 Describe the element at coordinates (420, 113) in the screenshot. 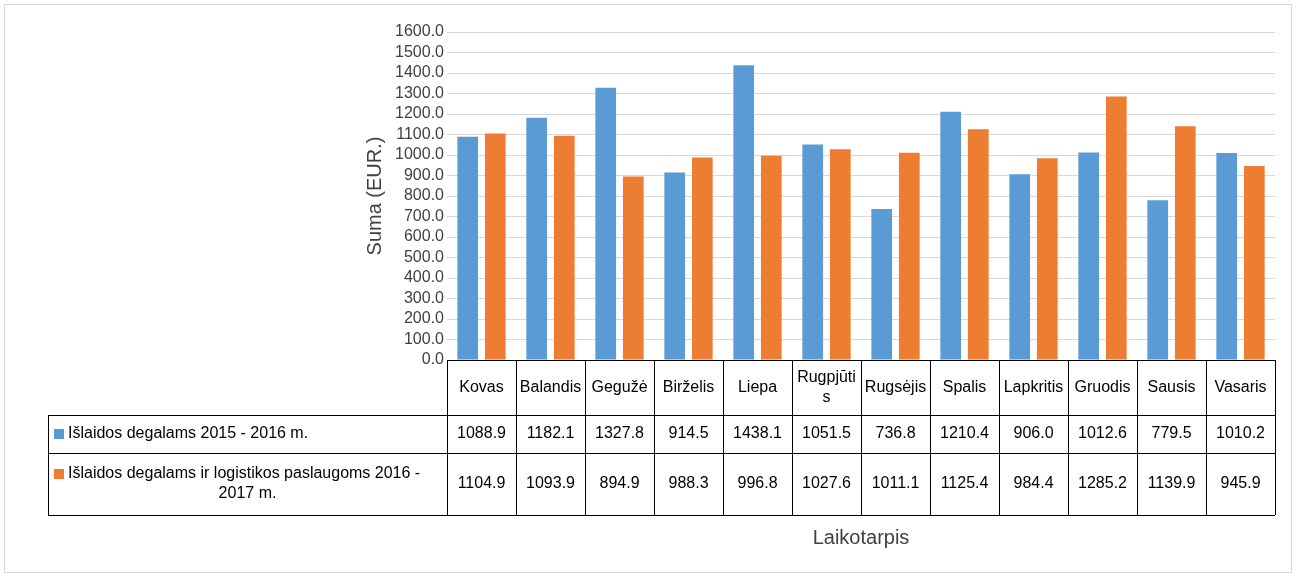

I see `y-tick-label: 1200.0` at that location.